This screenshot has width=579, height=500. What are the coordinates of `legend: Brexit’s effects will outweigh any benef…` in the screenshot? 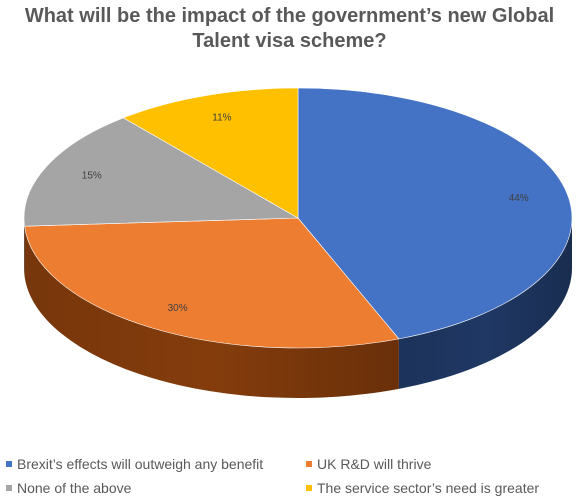 It's located at (289, 476).